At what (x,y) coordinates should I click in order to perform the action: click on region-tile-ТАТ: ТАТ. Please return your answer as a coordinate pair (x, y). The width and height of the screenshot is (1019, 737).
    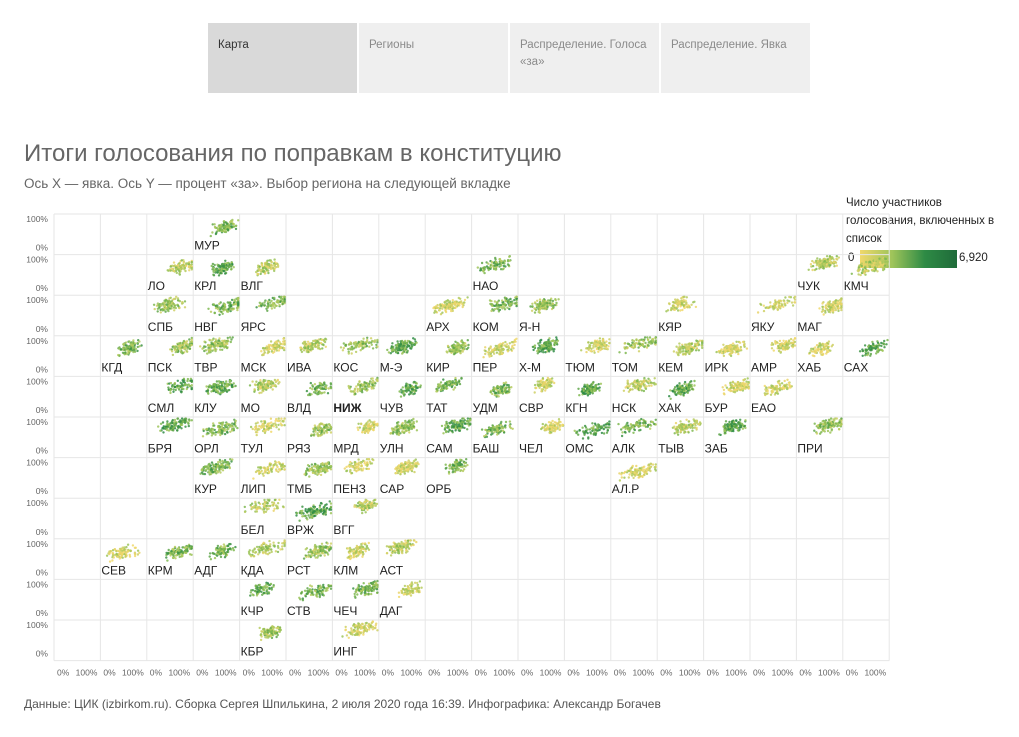
    Looking at the image, I should click on (444, 395).